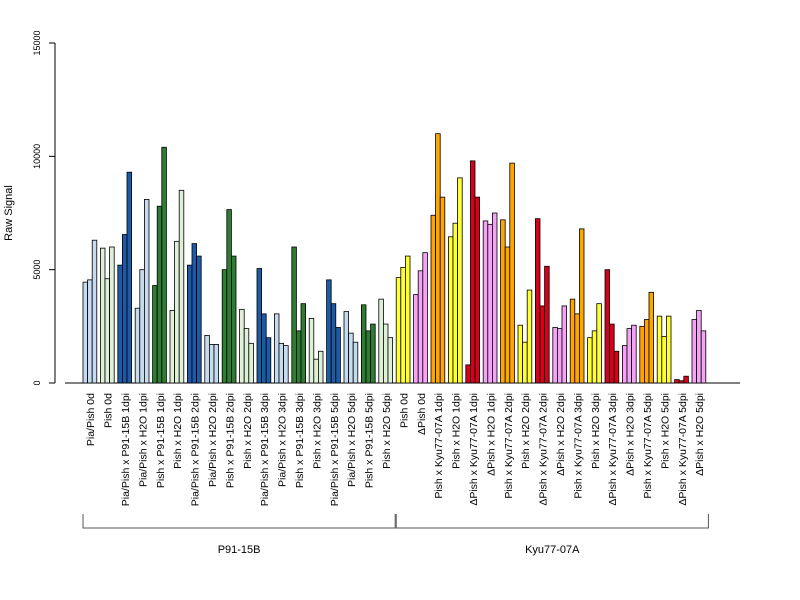  I want to click on x-tick-label: Pish x P91-15B 1dpi, so click(161, 440).